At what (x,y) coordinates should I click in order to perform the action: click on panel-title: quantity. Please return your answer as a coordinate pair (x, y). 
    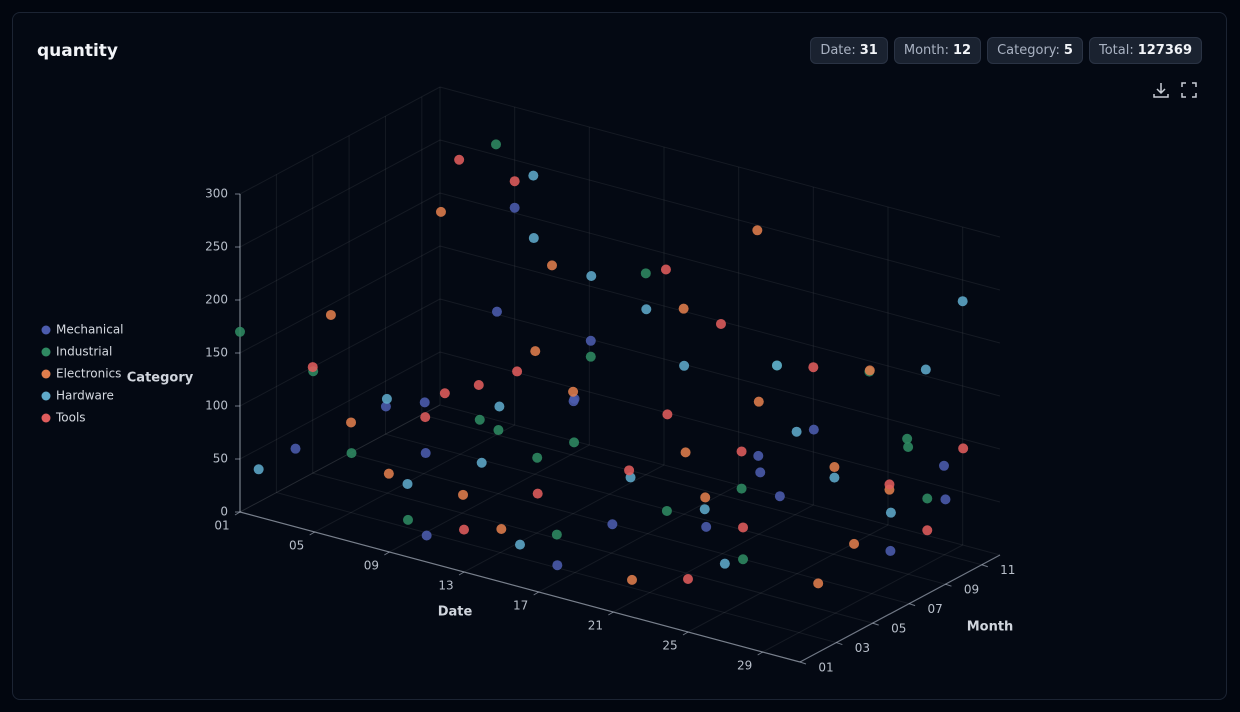
    Looking at the image, I should click on (78, 51).